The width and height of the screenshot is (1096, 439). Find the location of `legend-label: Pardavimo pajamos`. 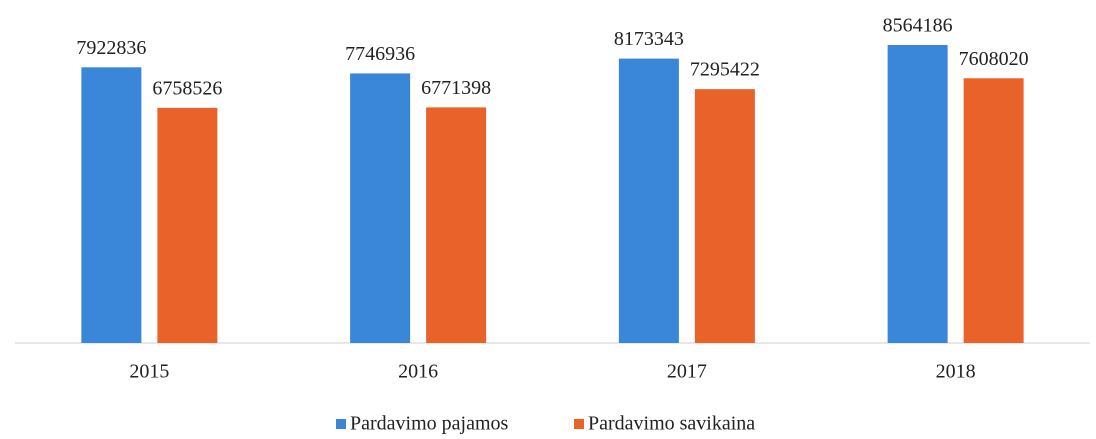

legend-label: Pardavimo pajamos is located at coordinates (429, 424).